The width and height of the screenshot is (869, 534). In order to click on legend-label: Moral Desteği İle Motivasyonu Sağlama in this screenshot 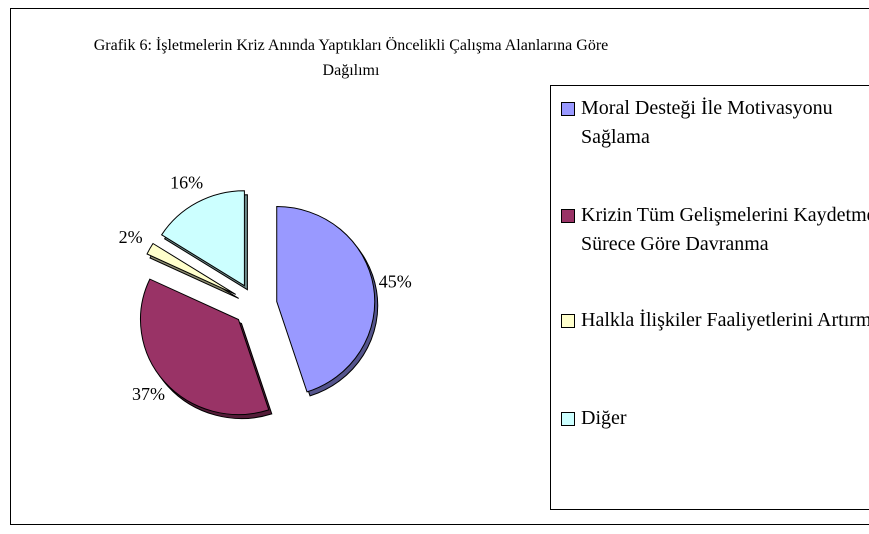, I will do `click(707, 122)`.